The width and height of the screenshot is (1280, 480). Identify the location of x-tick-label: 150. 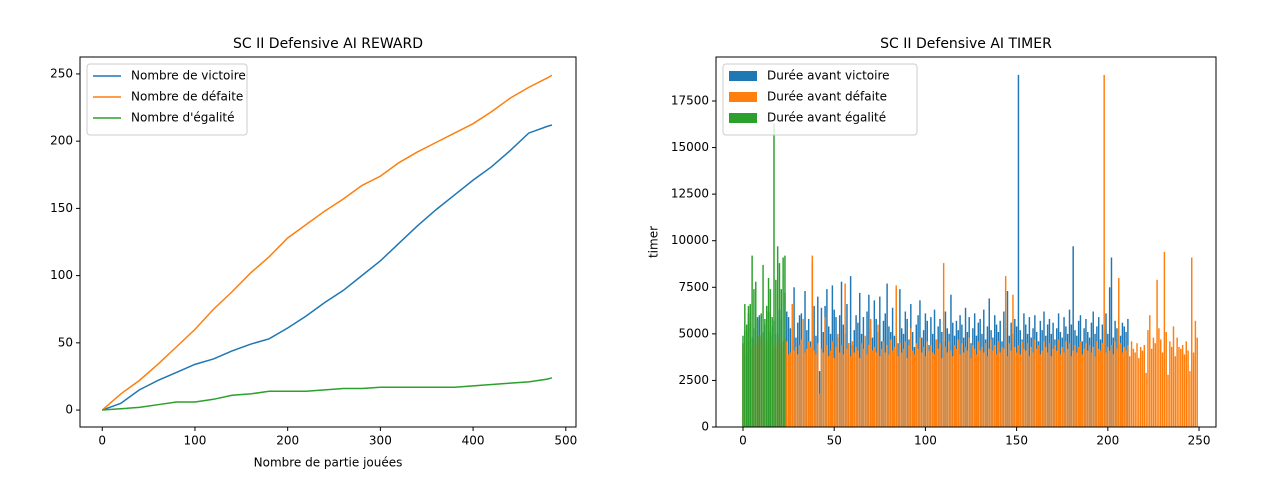
(1016, 441).